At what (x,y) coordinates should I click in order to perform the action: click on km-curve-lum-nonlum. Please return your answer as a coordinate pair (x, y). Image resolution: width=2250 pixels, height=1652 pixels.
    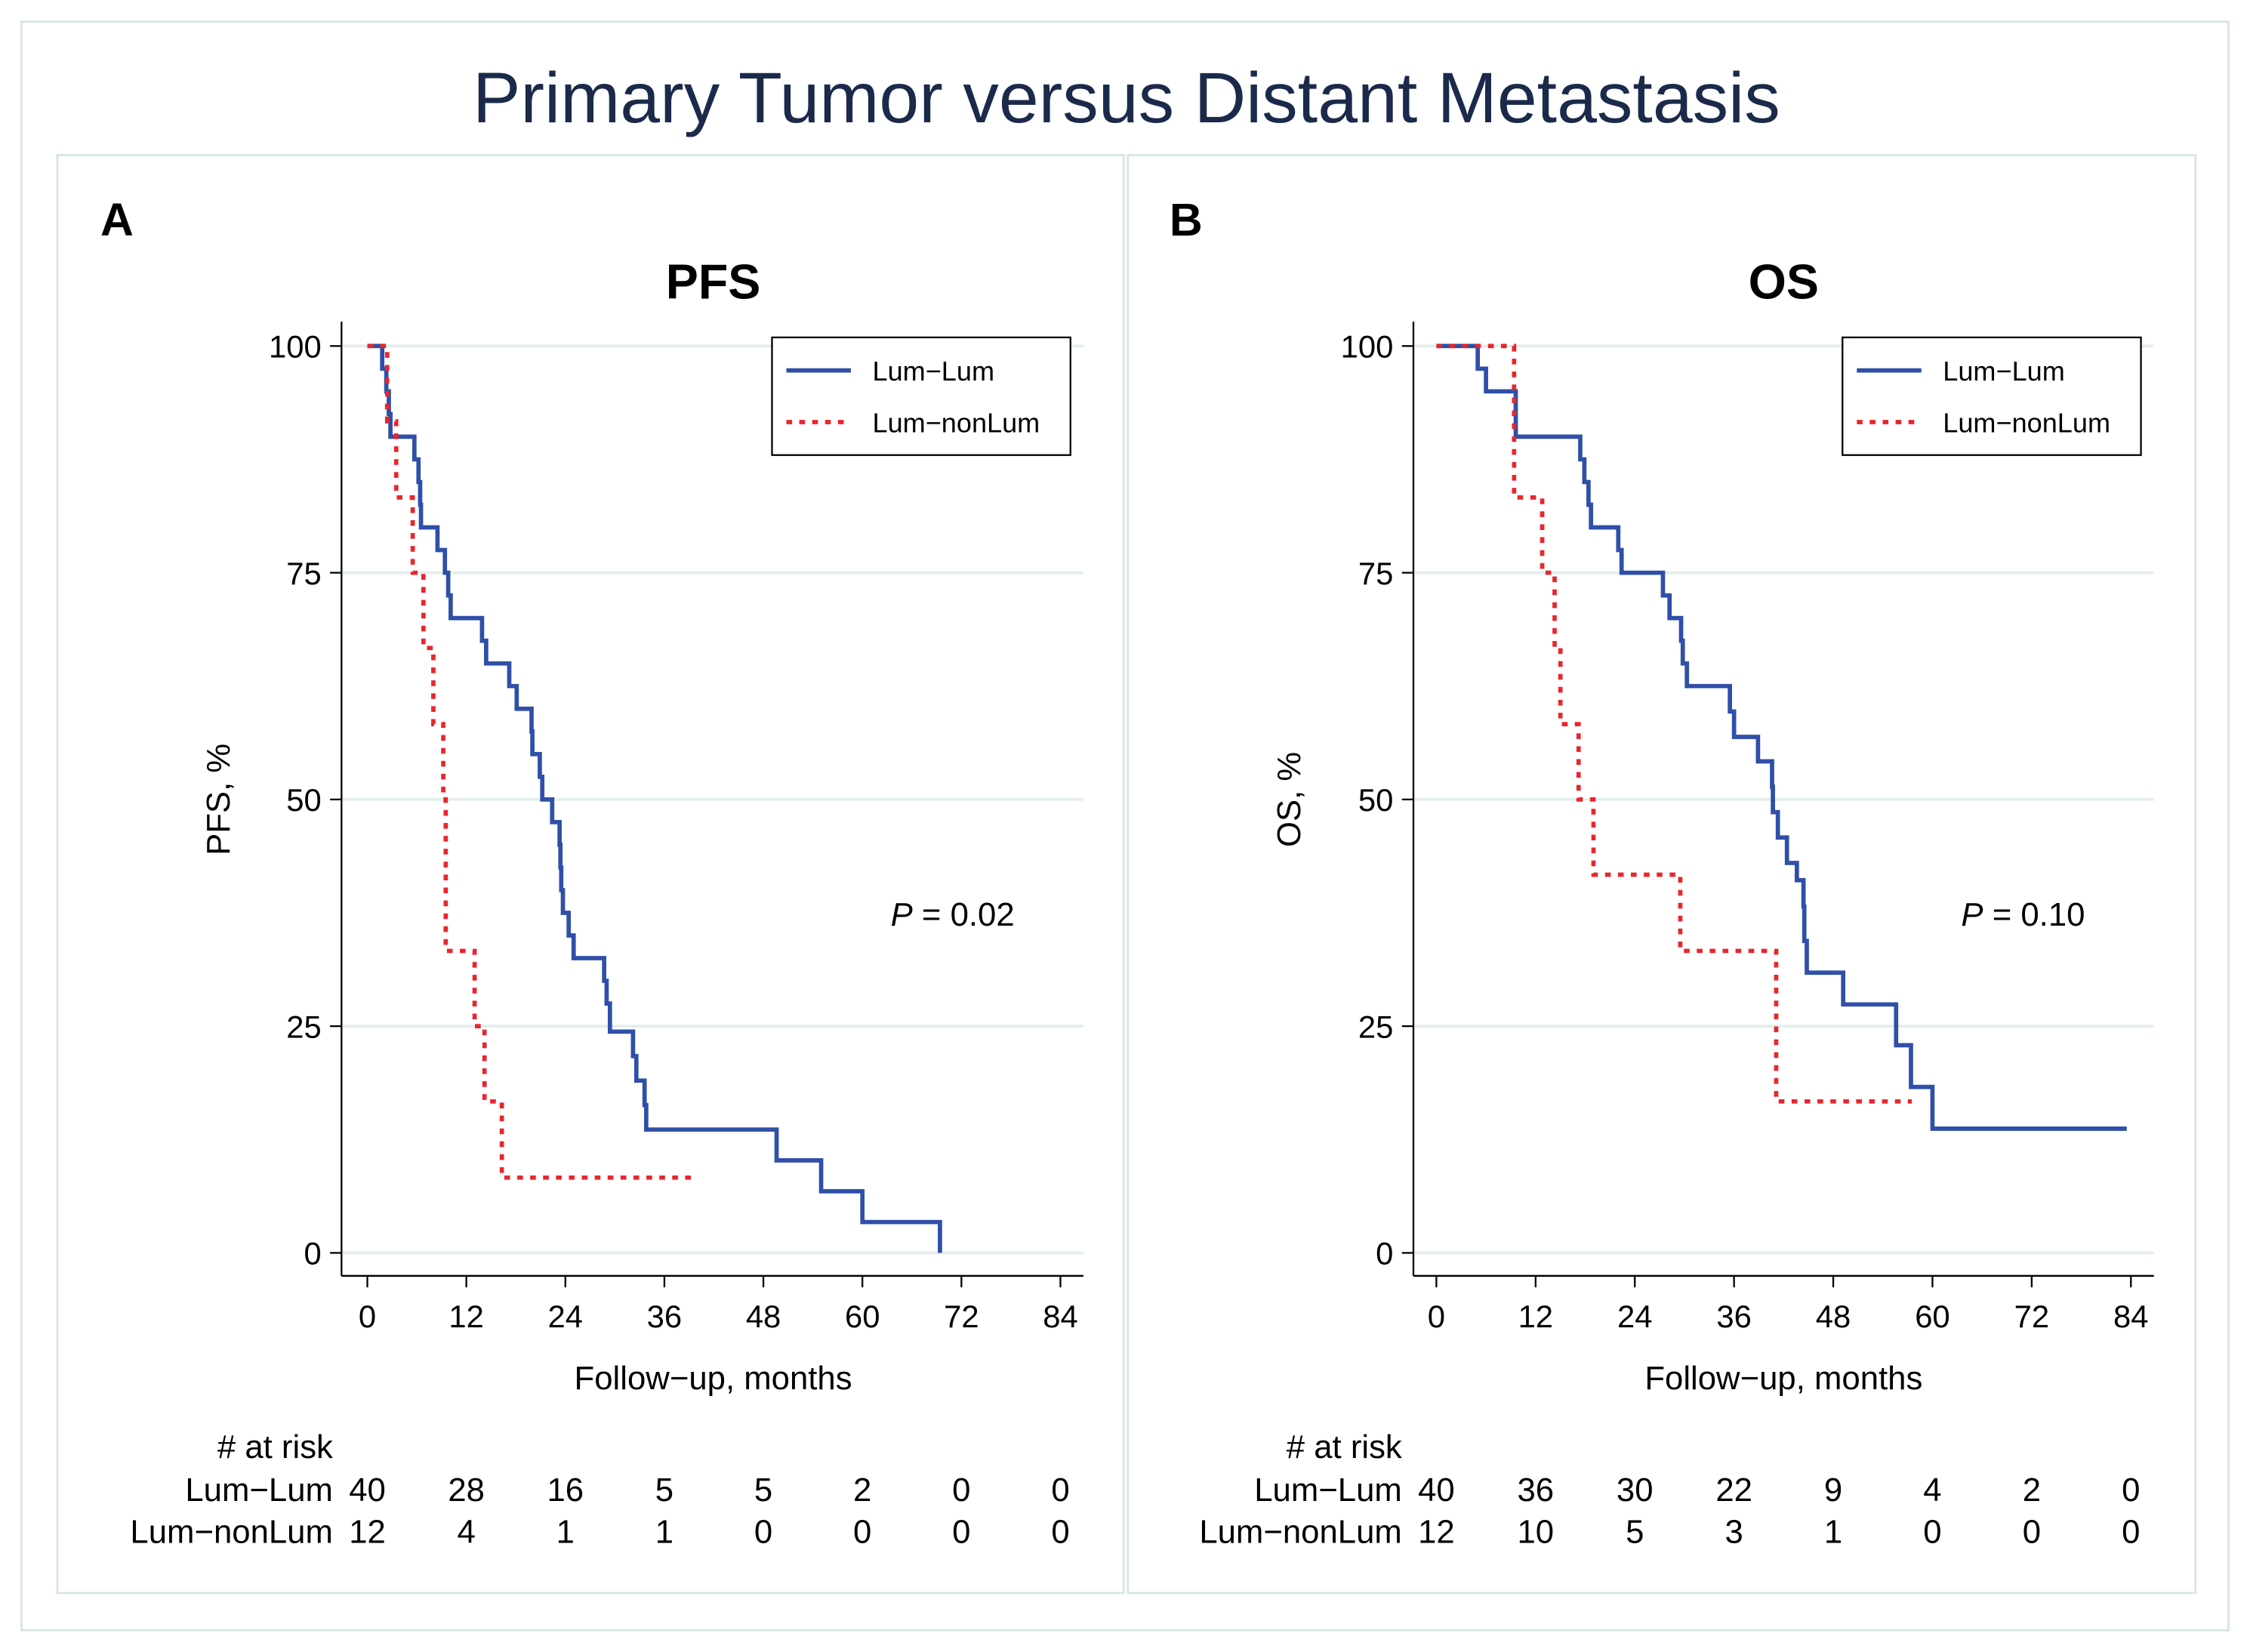
    Looking at the image, I should click on (532, 762).